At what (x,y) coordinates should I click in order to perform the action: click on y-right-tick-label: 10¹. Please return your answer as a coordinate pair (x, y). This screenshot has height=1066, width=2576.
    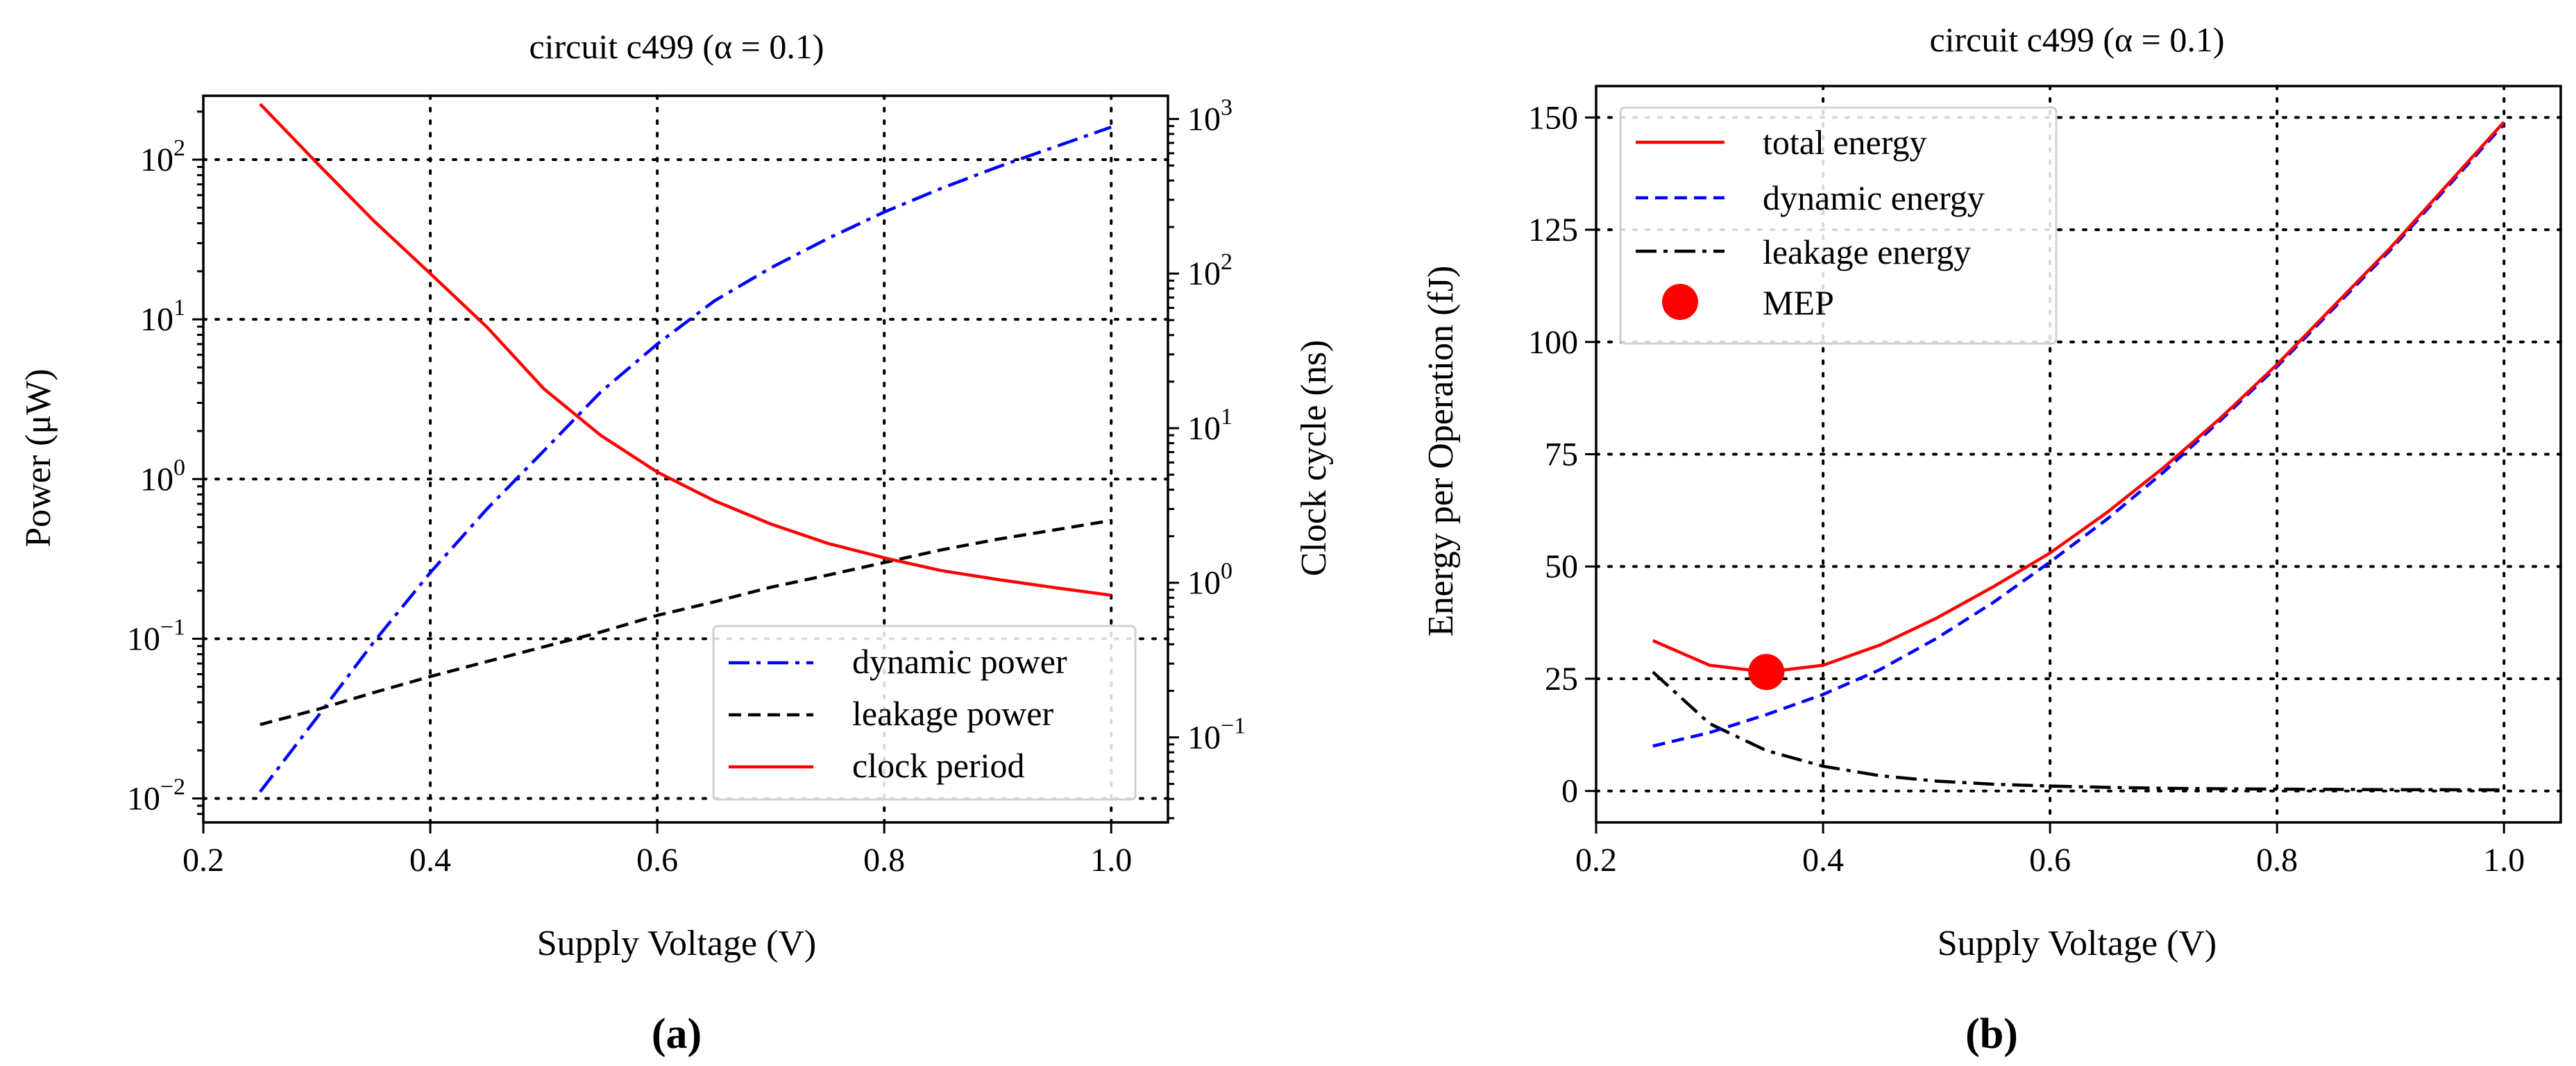
    Looking at the image, I should click on (1209, 425).